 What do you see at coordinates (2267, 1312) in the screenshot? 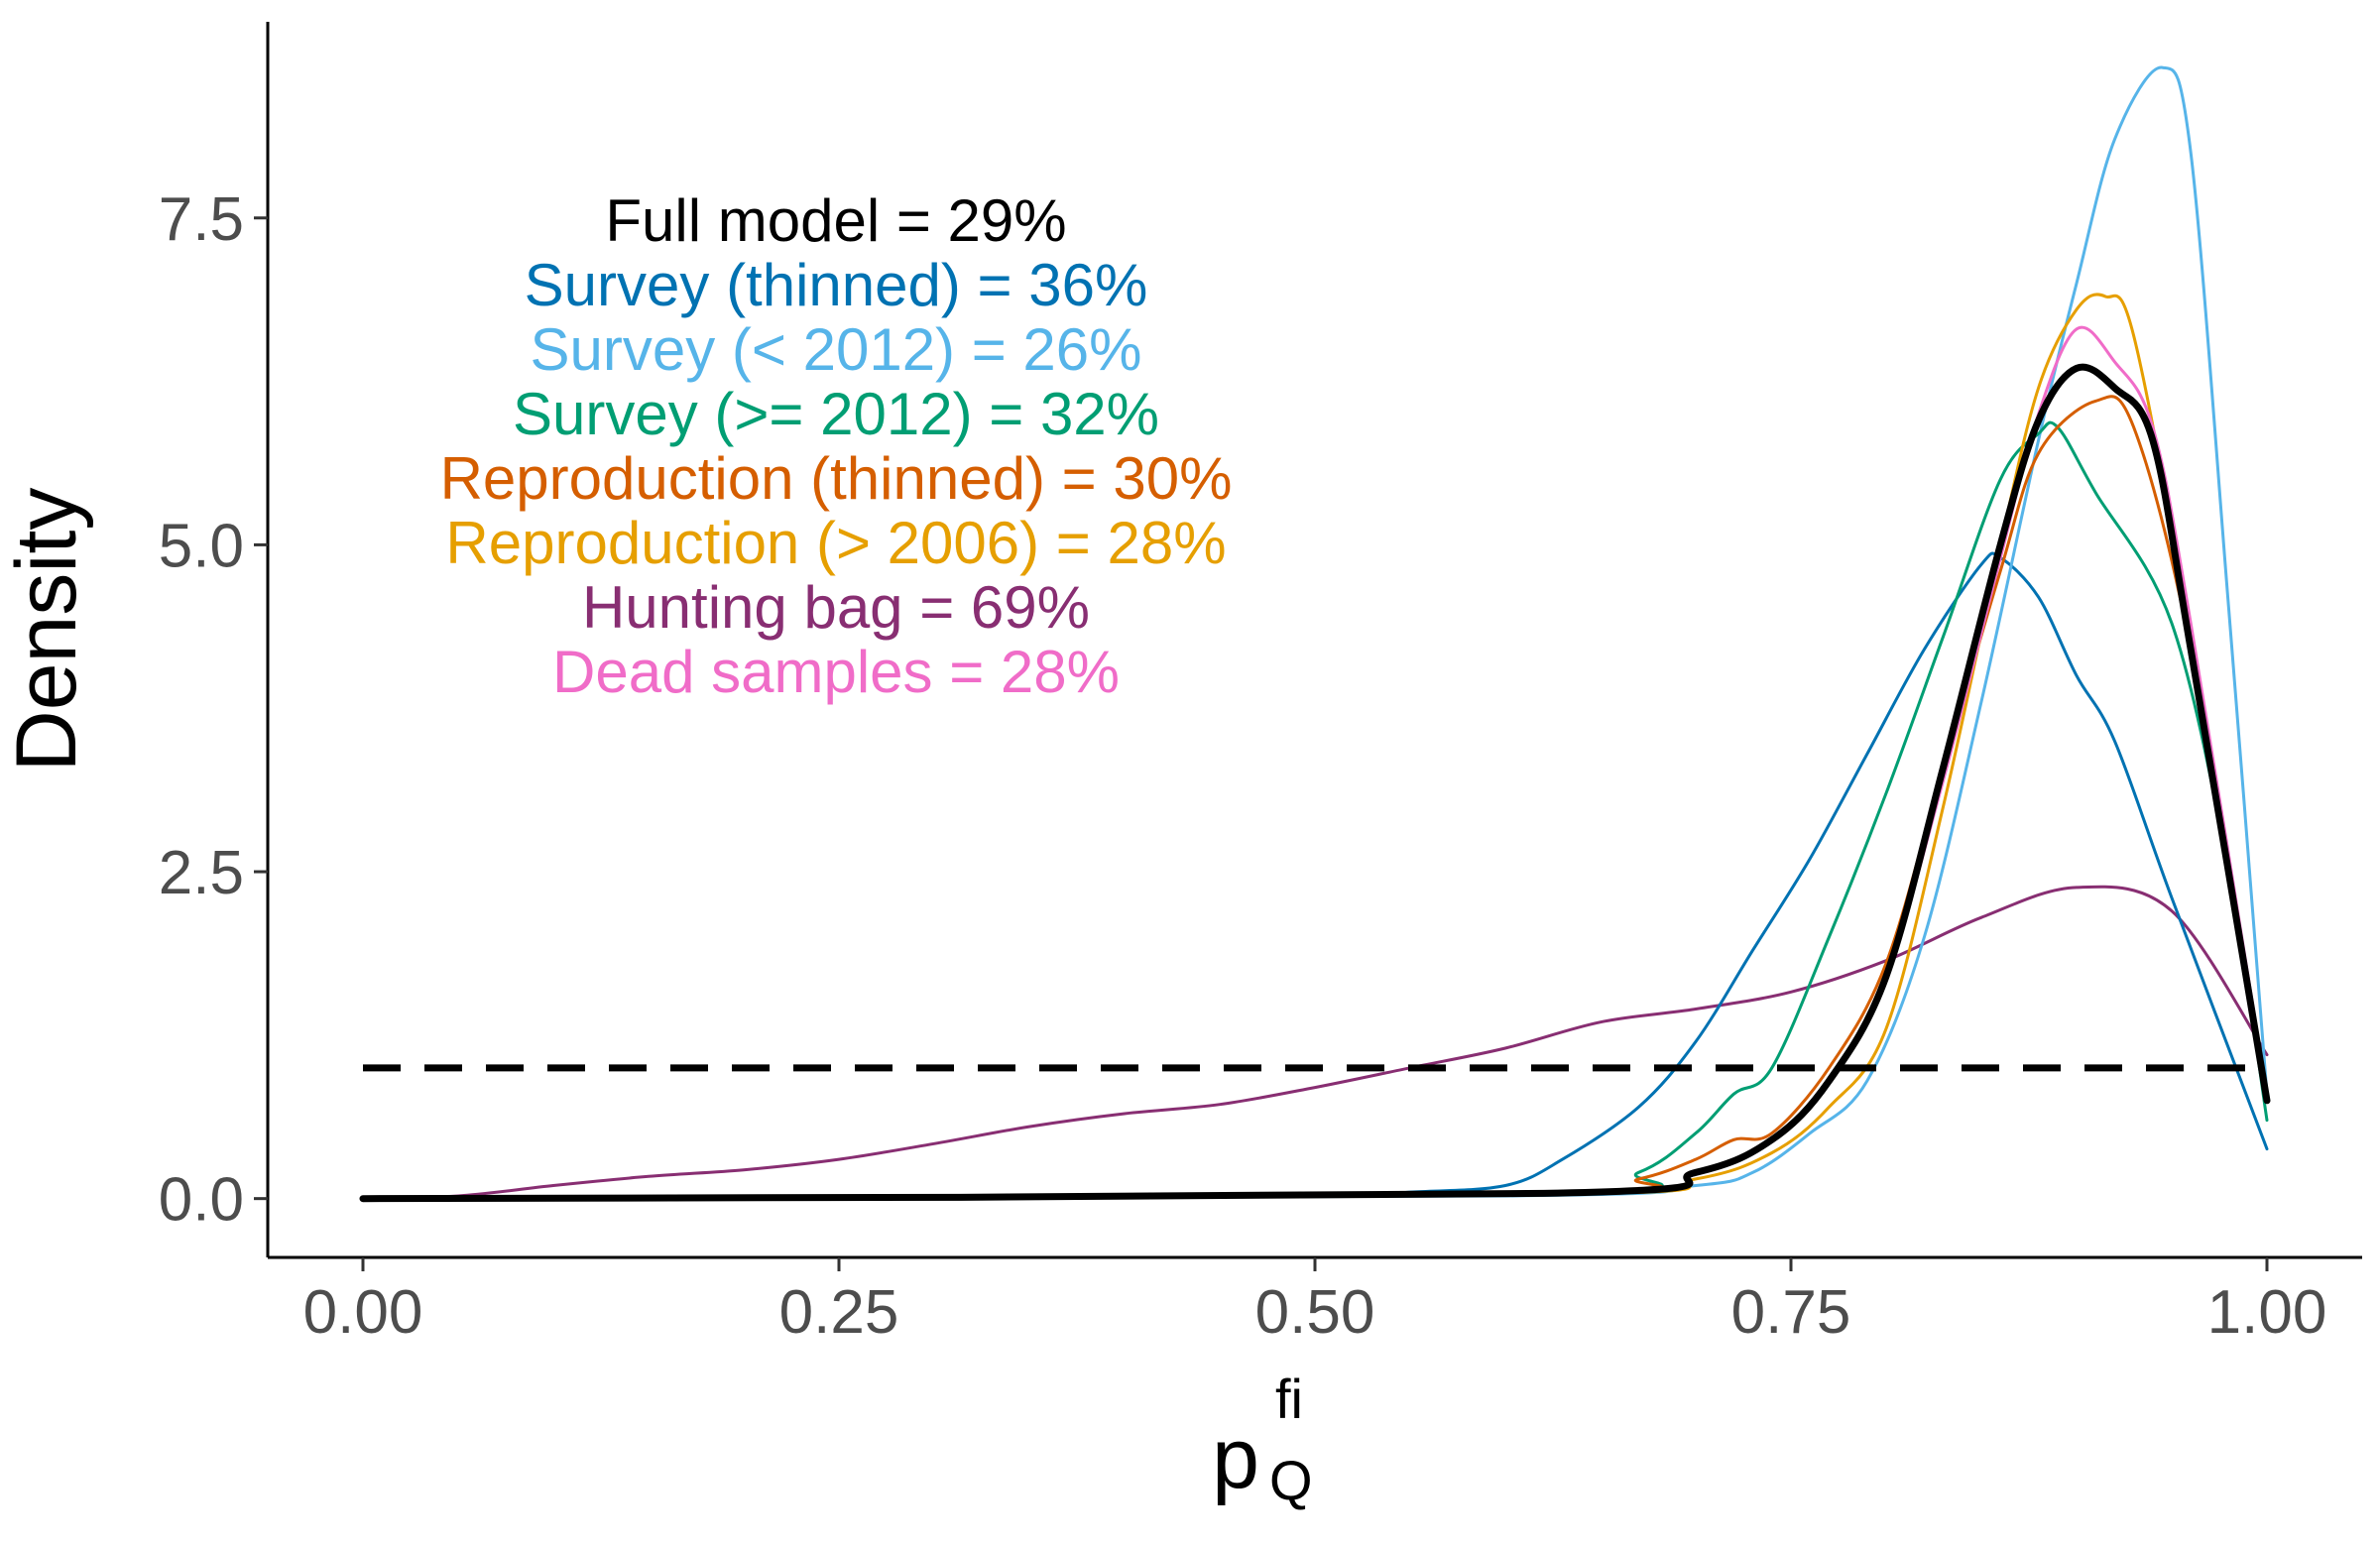
I see `x-tick-label: 1.00` at bounding box center [2267, 1312].